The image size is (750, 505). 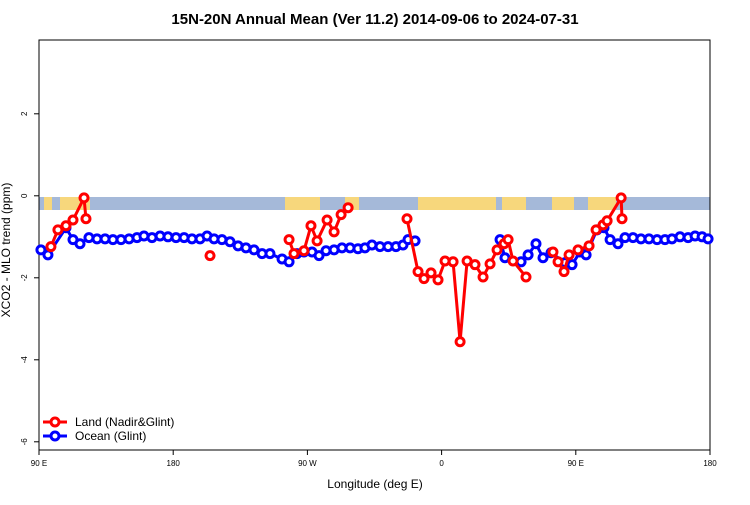 What do you see at coordinates (24, 195) in the screenshot?
I see `y-tick-label: 0` at bounding box center [24, 195].